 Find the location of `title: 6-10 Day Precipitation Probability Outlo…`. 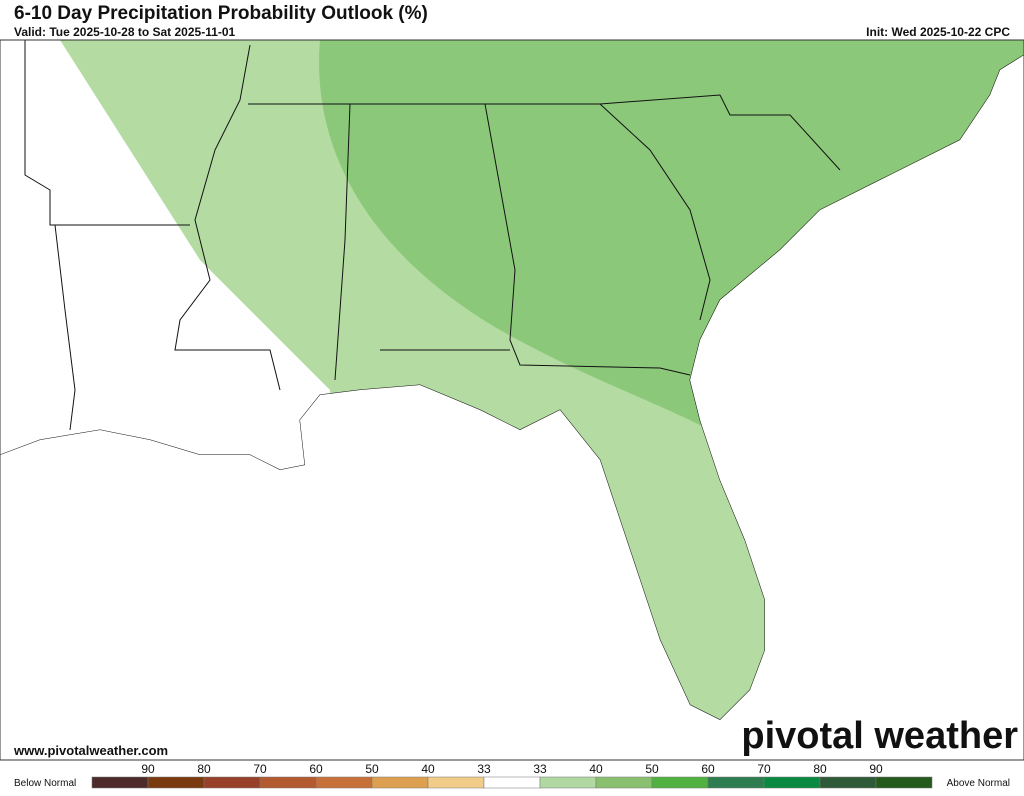

title: 6-10 Day Precipitation Probability Outlo… is located at coordinates (221, 13).